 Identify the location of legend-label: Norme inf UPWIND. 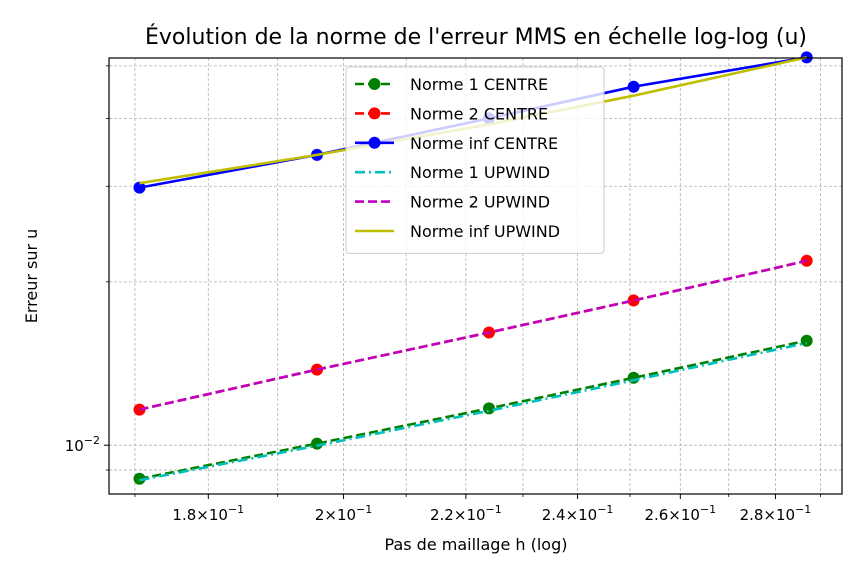
(485, 231).